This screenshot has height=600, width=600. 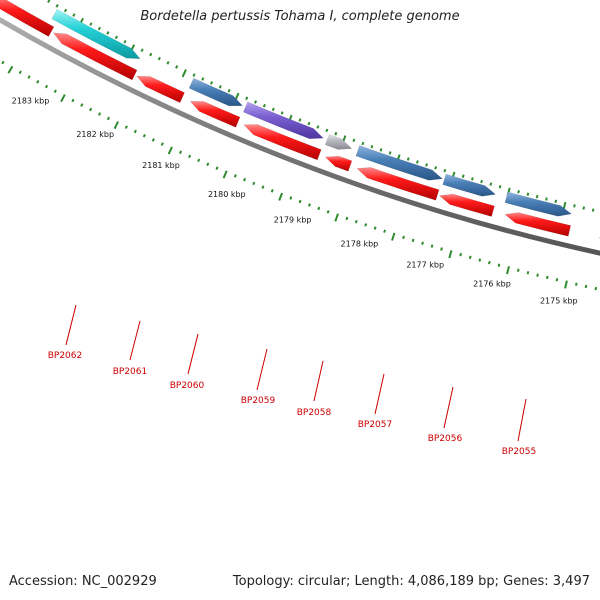 I want to click on gene-label: BP2062, so click(x=65, y=356).